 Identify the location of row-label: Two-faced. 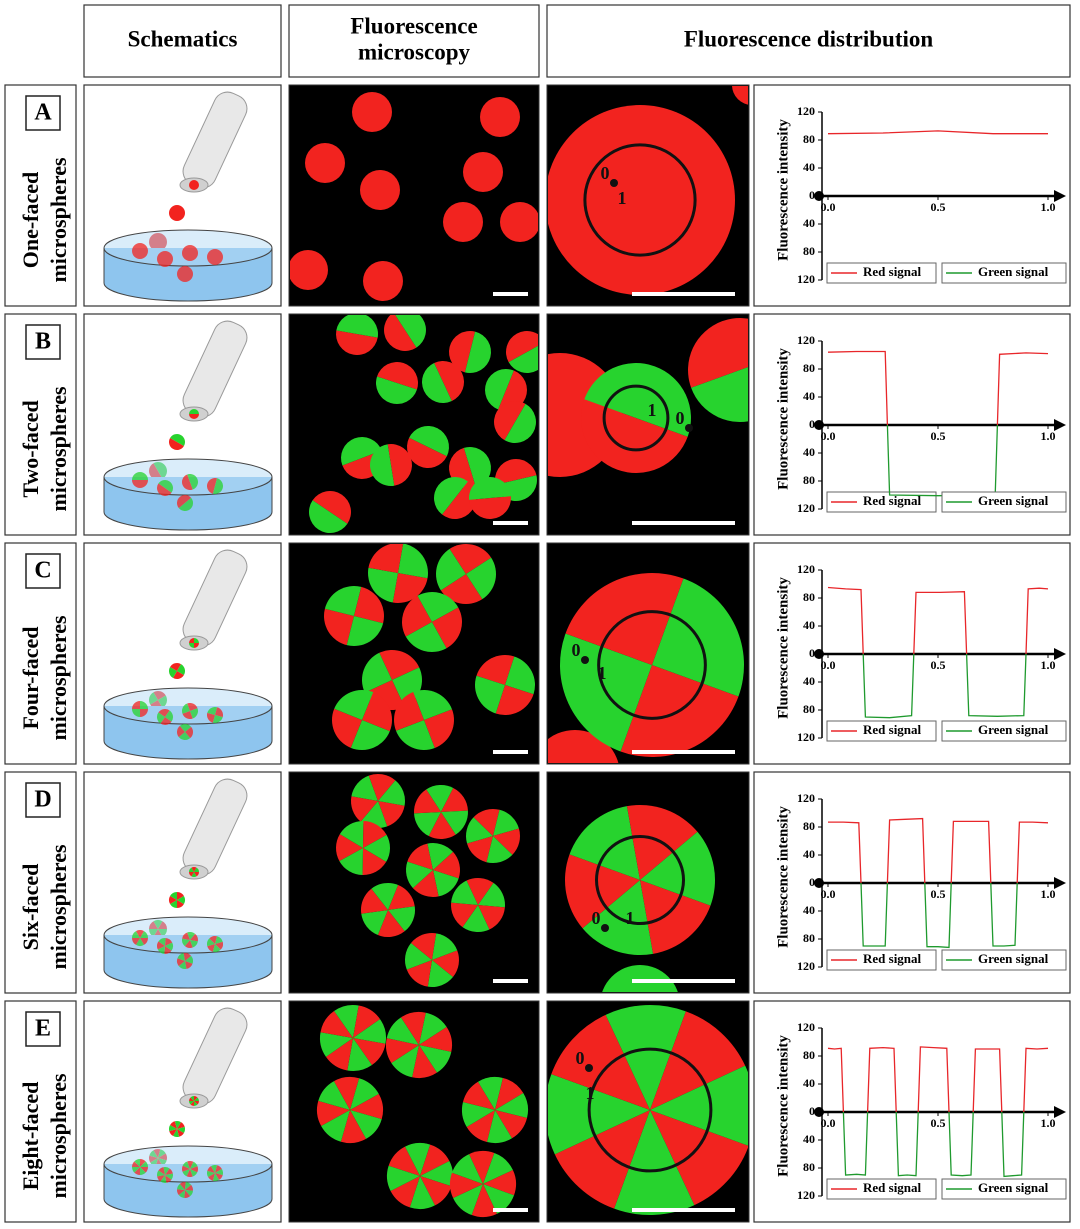
(30, 448).